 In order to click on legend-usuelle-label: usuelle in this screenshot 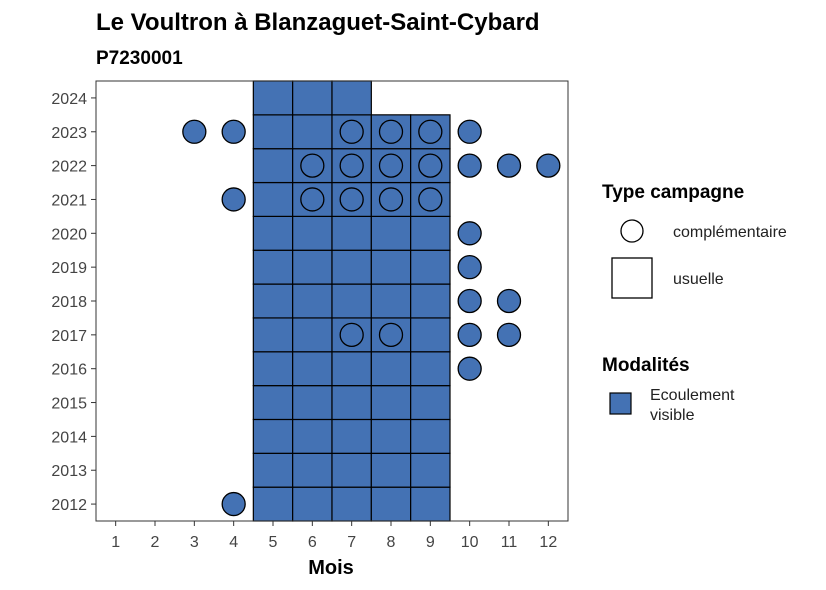, I will do `click(698, 279)`.